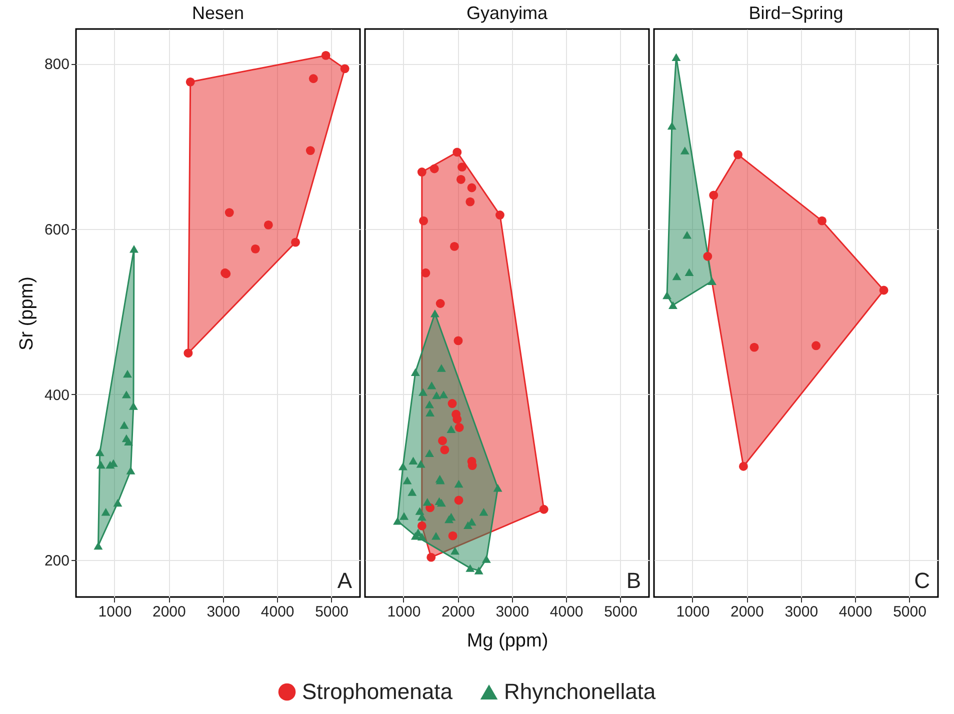 Image resolution: width=954 pixels, height=714 pixels. What do you see at coordinates (507, 13) in the screenshot?
I see `chart-title: Gyanyima` at bounding box center [507, 13].